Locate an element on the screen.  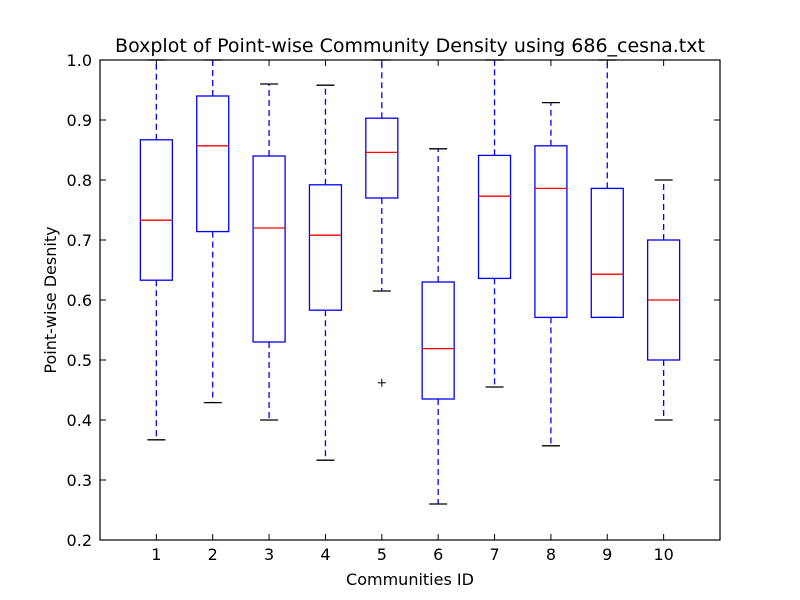
y-axis-label: Point-wise Desnity is located at coordinates (50, 299).